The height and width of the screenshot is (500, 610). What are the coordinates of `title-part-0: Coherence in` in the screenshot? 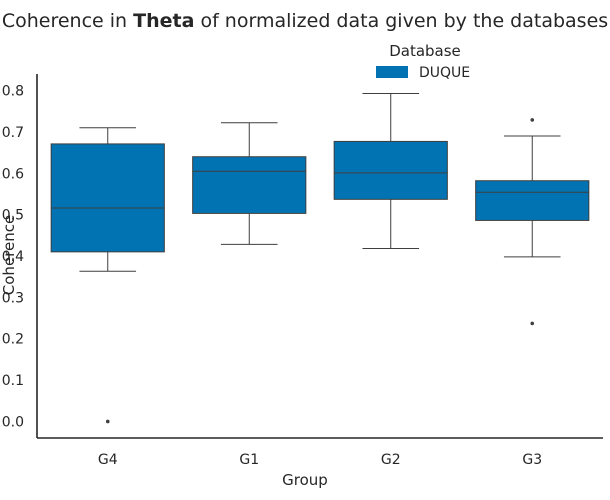 It's located at (67, 21).